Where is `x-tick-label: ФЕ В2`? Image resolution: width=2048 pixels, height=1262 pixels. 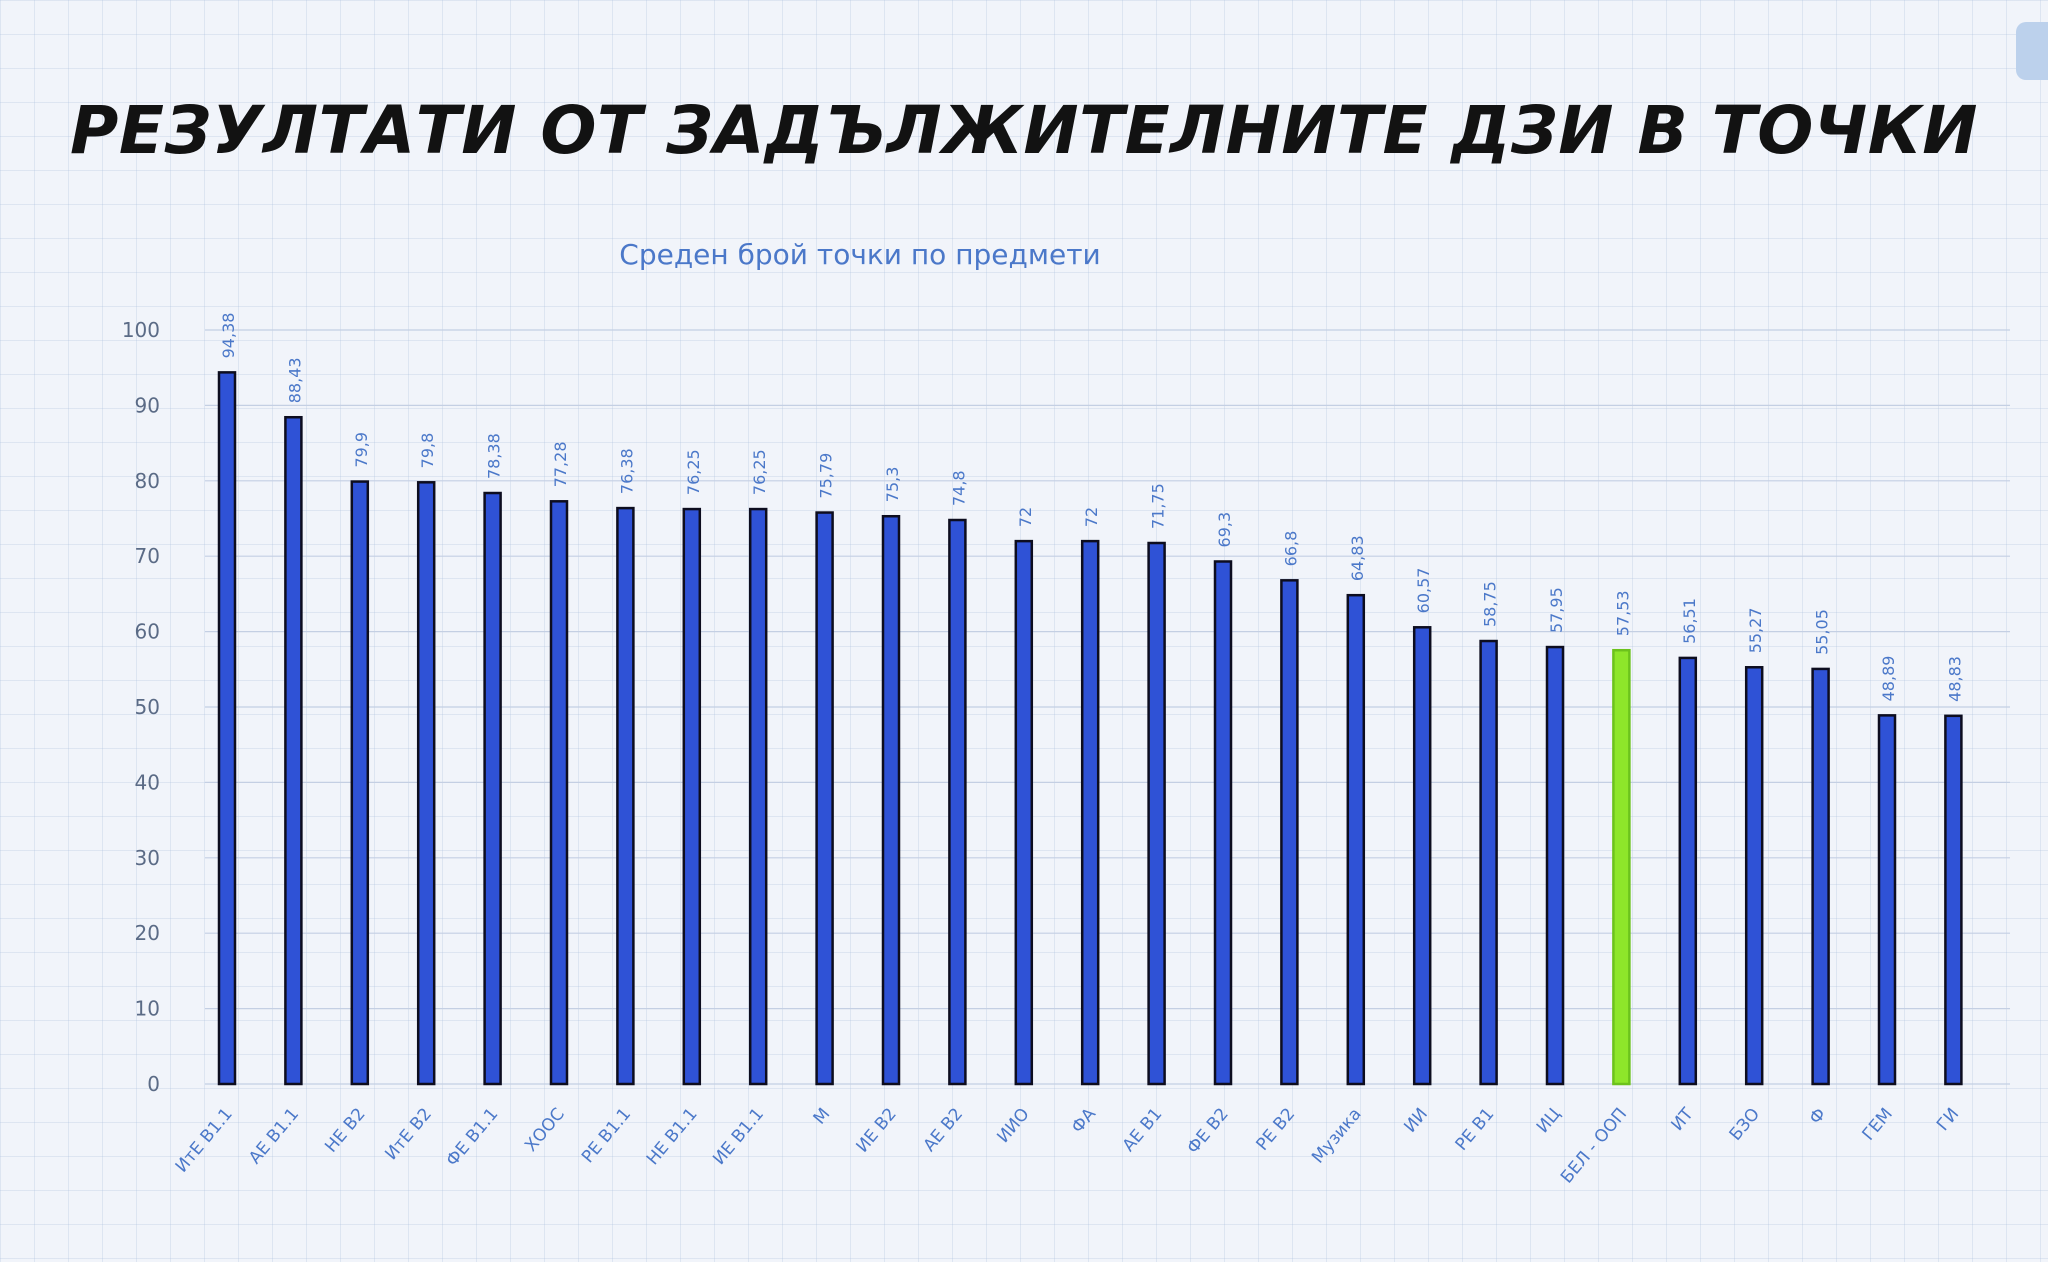 x-tick-label: ФЕ В2 is located at coordinates (1208, 1131).